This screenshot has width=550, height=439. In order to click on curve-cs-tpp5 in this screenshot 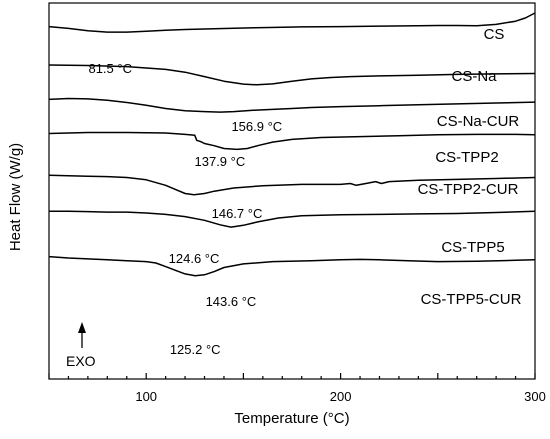, I will do `click(292, 219)`.